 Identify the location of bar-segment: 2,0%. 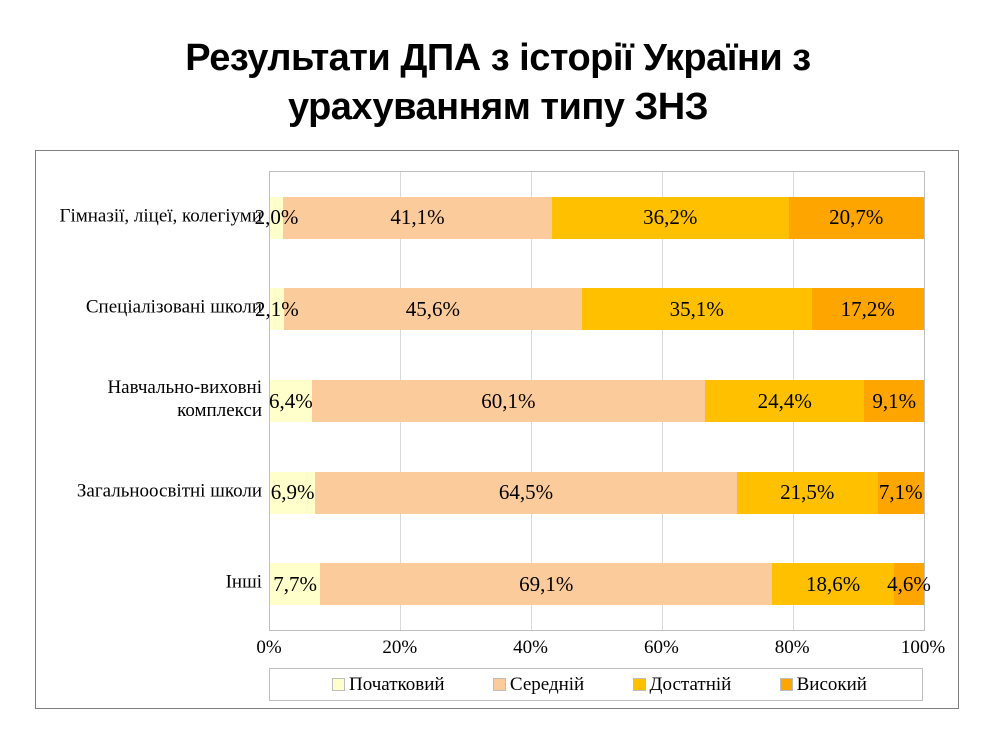
(276, 217).